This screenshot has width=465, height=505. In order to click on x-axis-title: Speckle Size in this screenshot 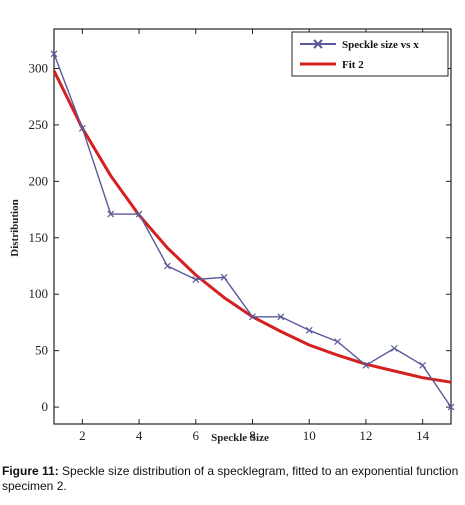, I will do `click(240, 438)`.